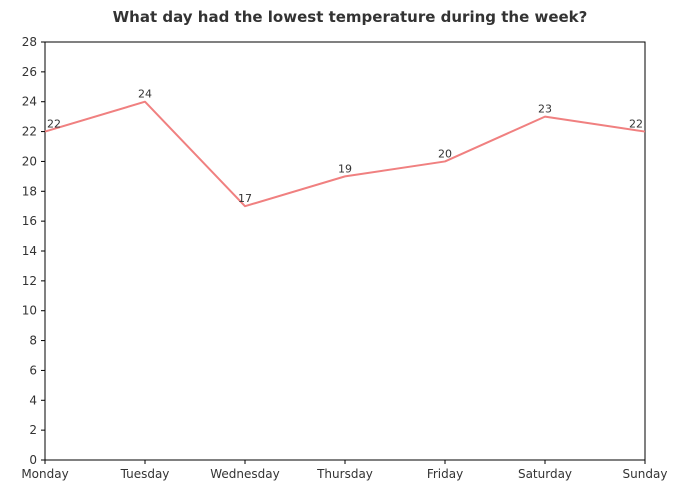 This screenshot has height=500, width=700. What do you see at coordinates (29, 191) in the screenshot?
I see `y-tick-label: 18` at bounding box center [29, 191].